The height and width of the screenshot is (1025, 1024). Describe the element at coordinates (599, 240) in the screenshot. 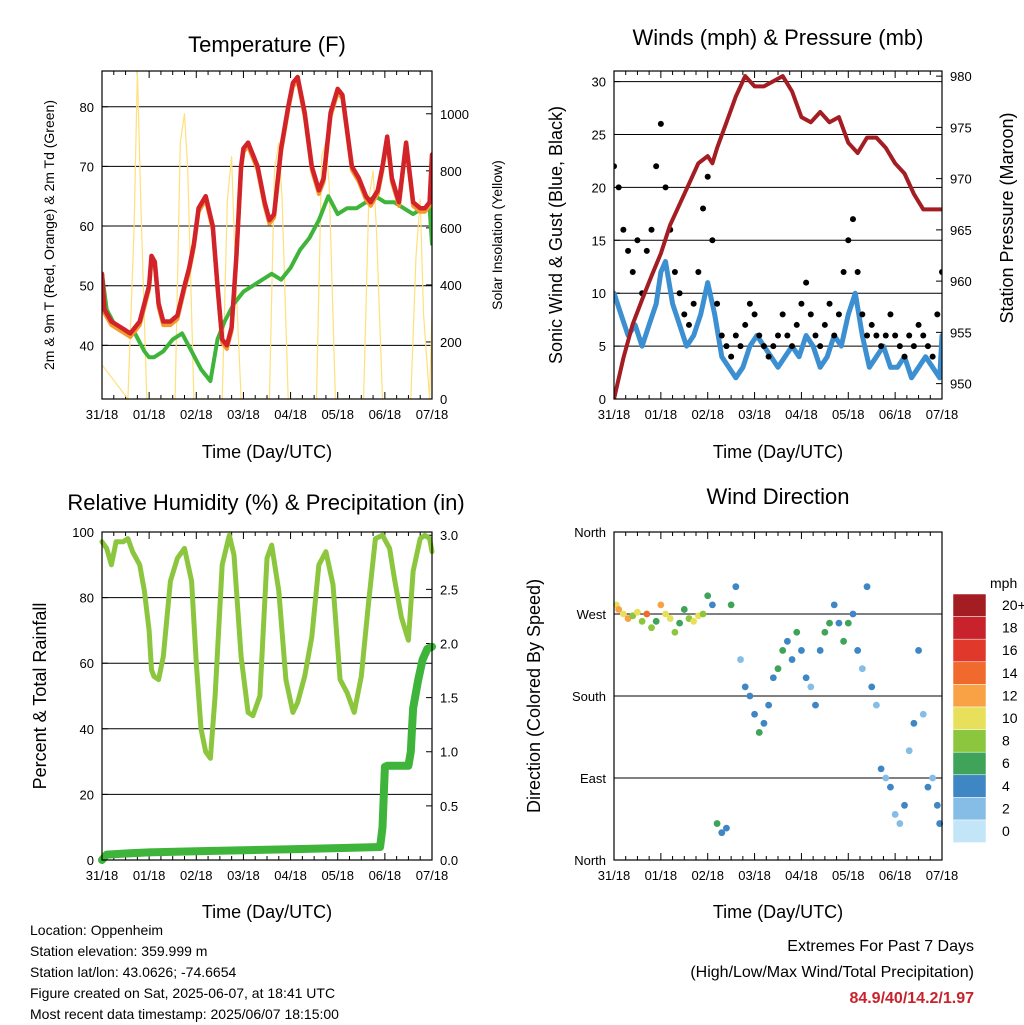

I see `y-tick-label: 15` at that location.